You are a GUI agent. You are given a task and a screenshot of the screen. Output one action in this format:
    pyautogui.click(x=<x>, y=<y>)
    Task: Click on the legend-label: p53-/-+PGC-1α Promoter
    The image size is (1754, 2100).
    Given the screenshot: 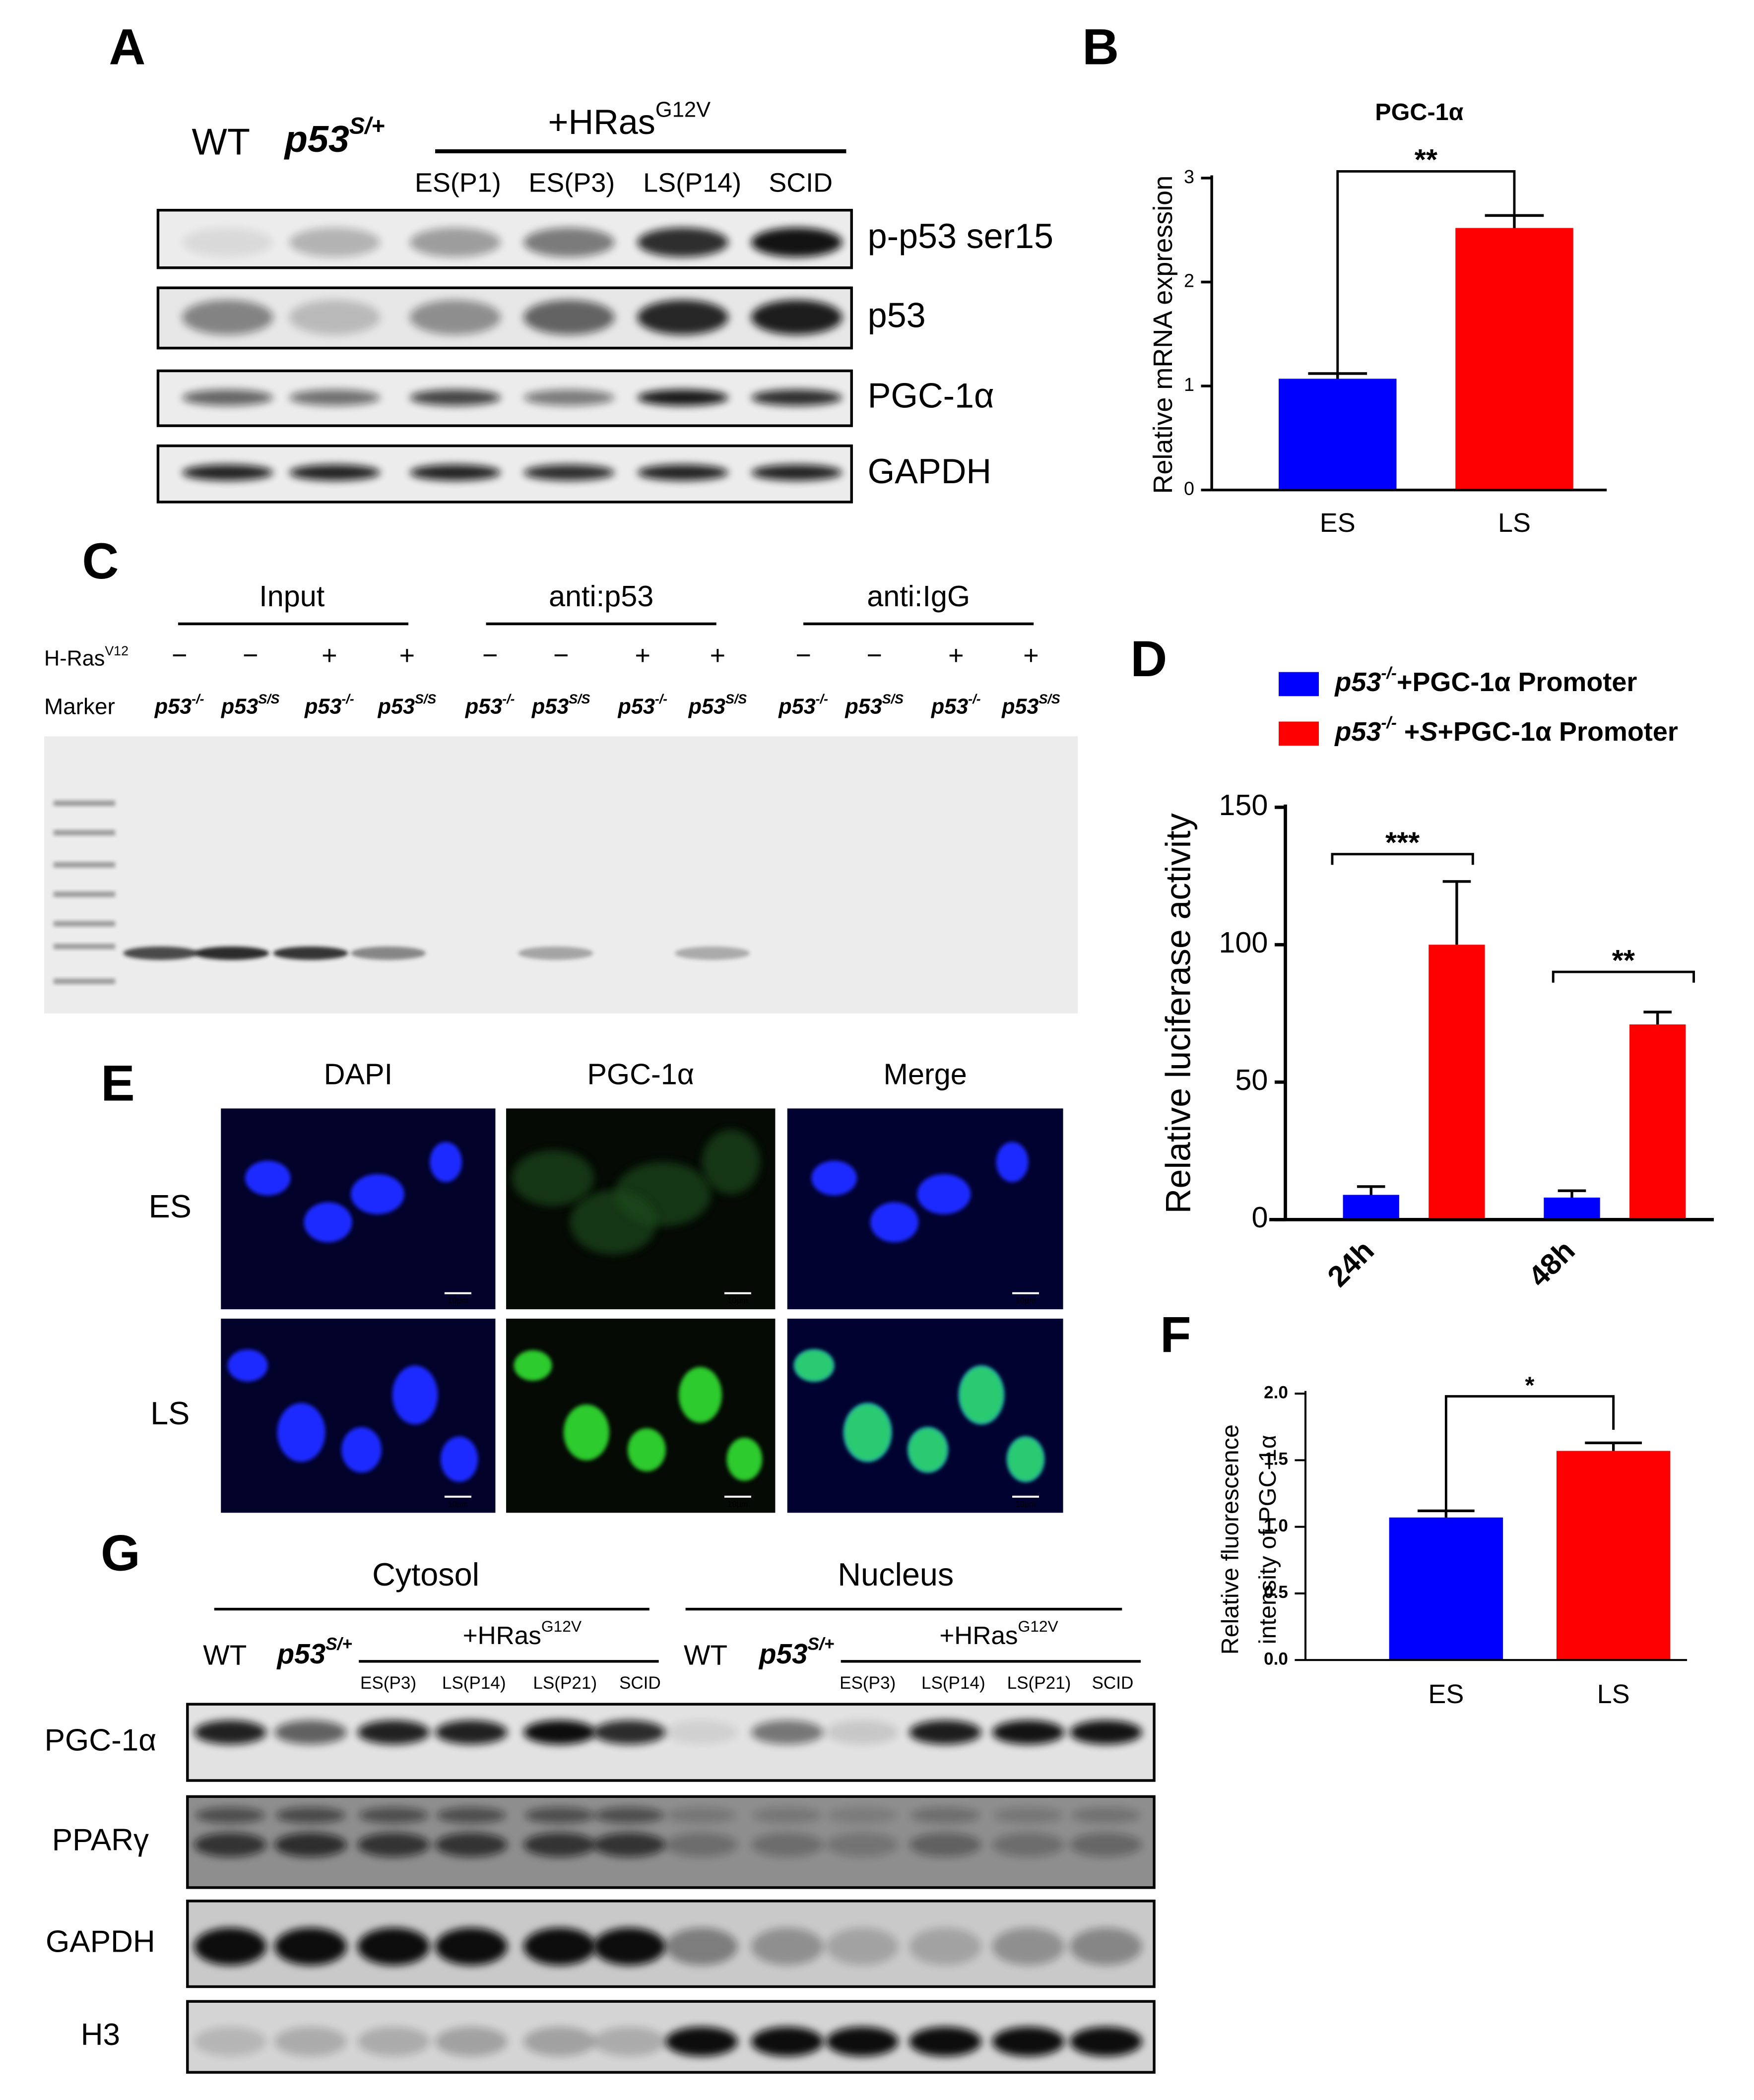 What is the action you would take?
    pyautogui.click(x=1486, y=680)
    